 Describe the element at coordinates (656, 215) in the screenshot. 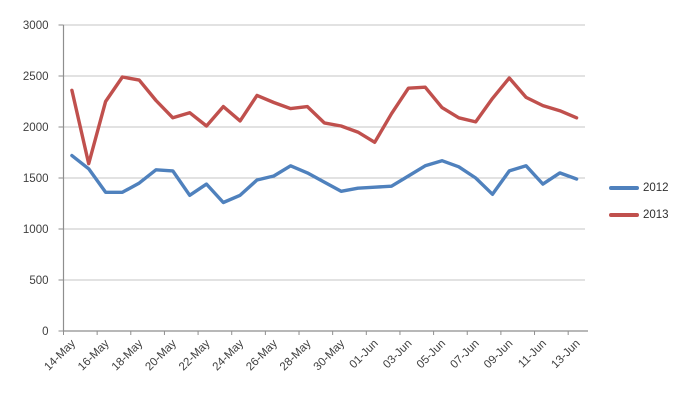

I see `legend-label-2013: 2013` at that location.